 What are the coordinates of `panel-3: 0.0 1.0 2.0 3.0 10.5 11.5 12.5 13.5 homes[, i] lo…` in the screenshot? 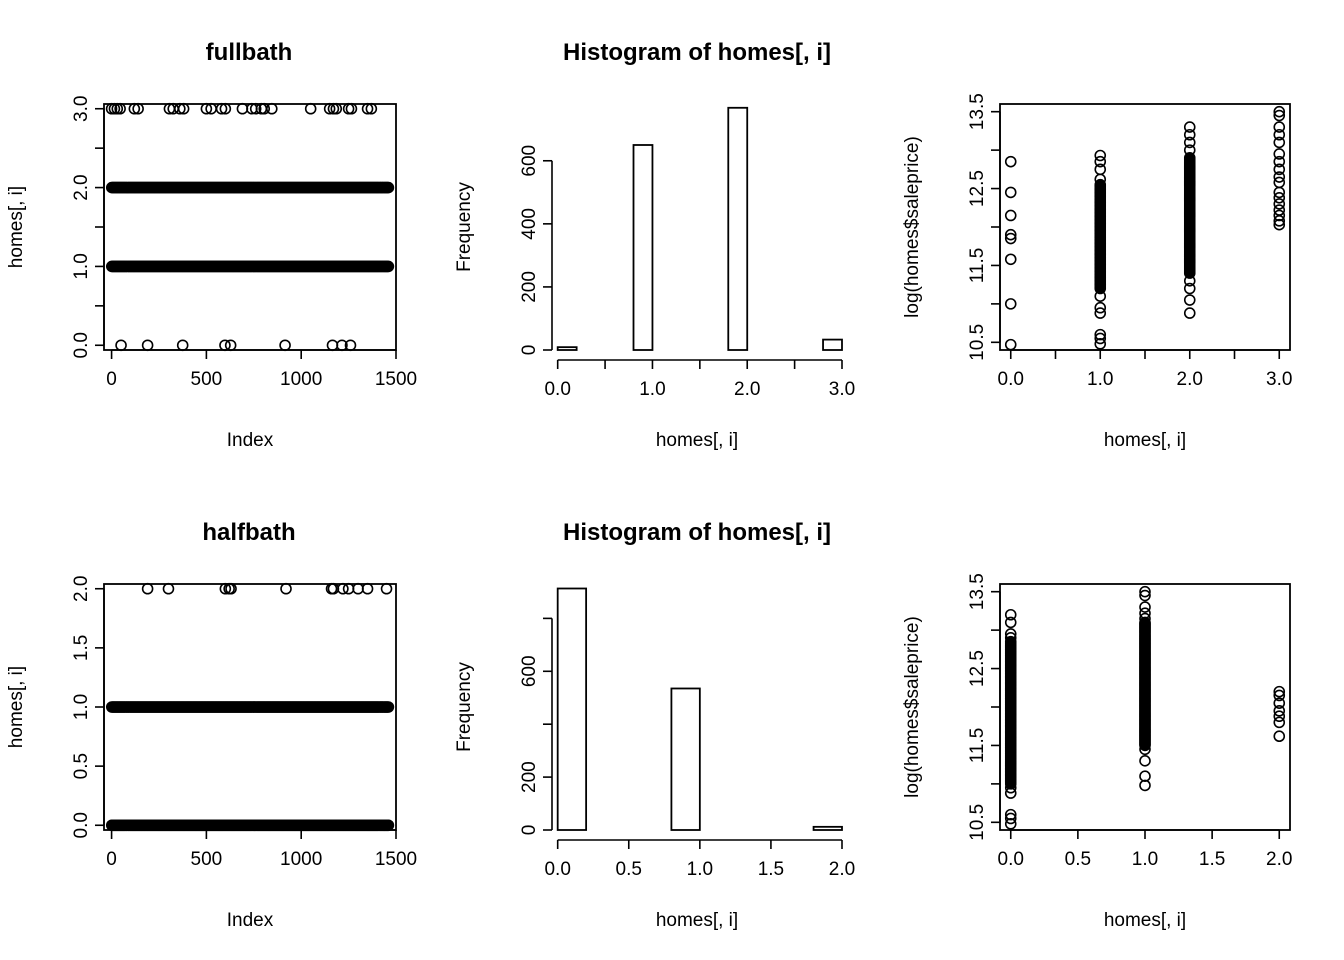 It's located at (1097, 272).